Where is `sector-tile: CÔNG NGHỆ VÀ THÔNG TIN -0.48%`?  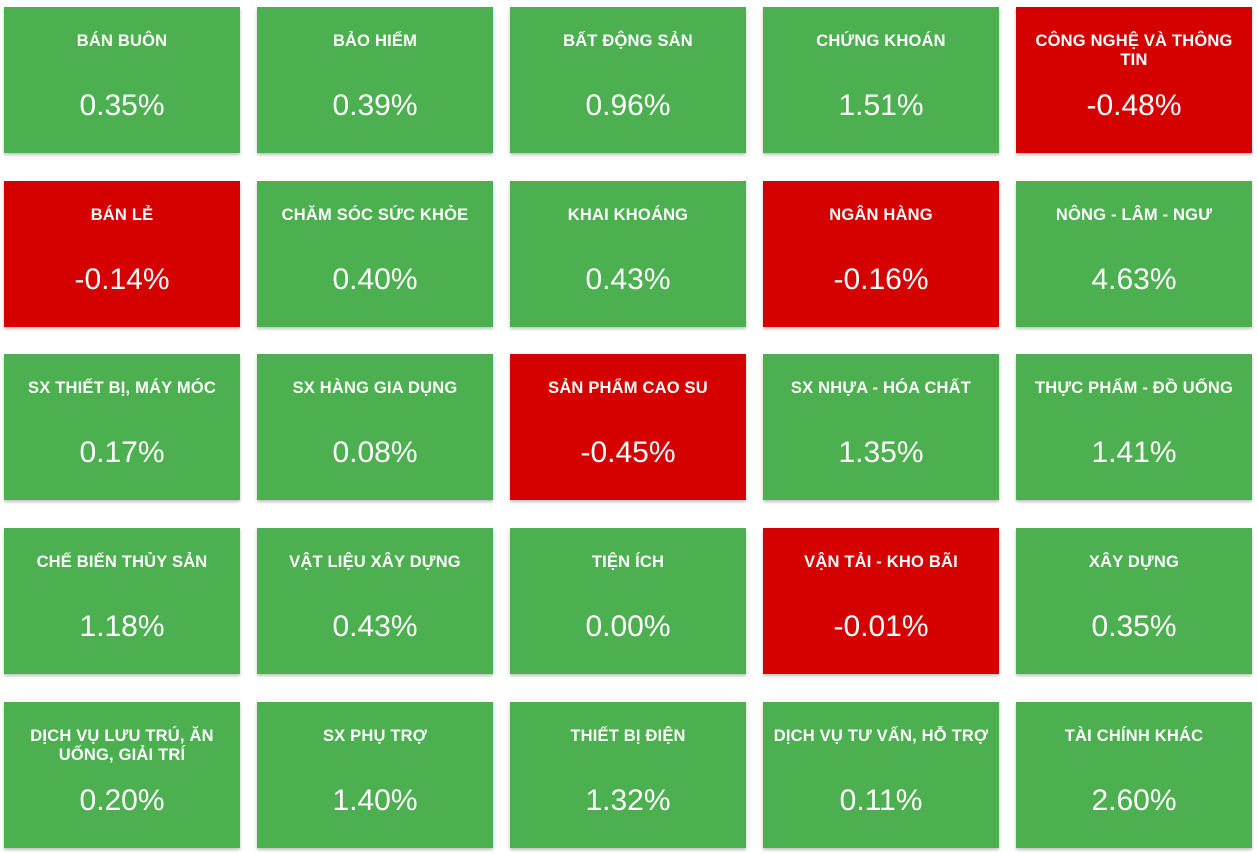 sector-tile: CÔNG NGHỆ VÀ THÔNG TIN -0.48% is located at coordinates (1134, 80).